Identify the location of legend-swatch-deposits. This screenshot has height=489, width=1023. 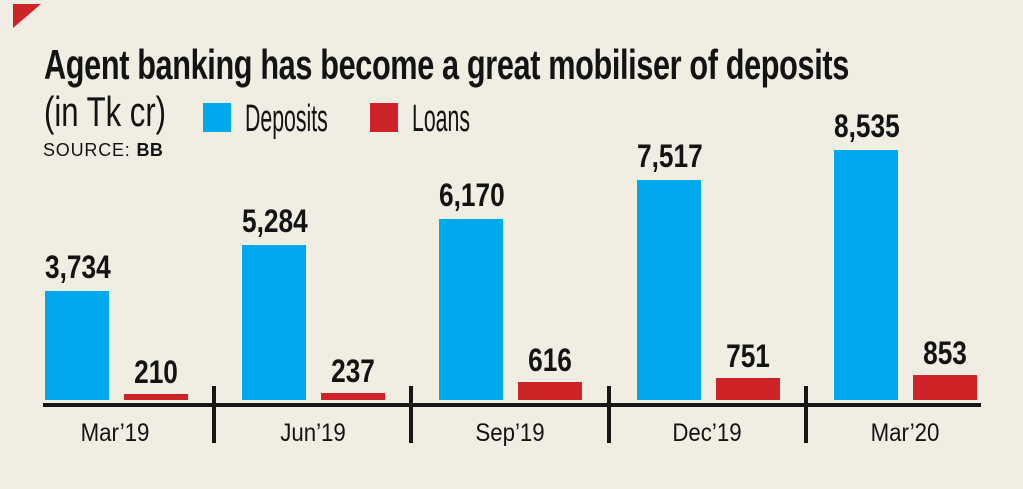
(217, 117).